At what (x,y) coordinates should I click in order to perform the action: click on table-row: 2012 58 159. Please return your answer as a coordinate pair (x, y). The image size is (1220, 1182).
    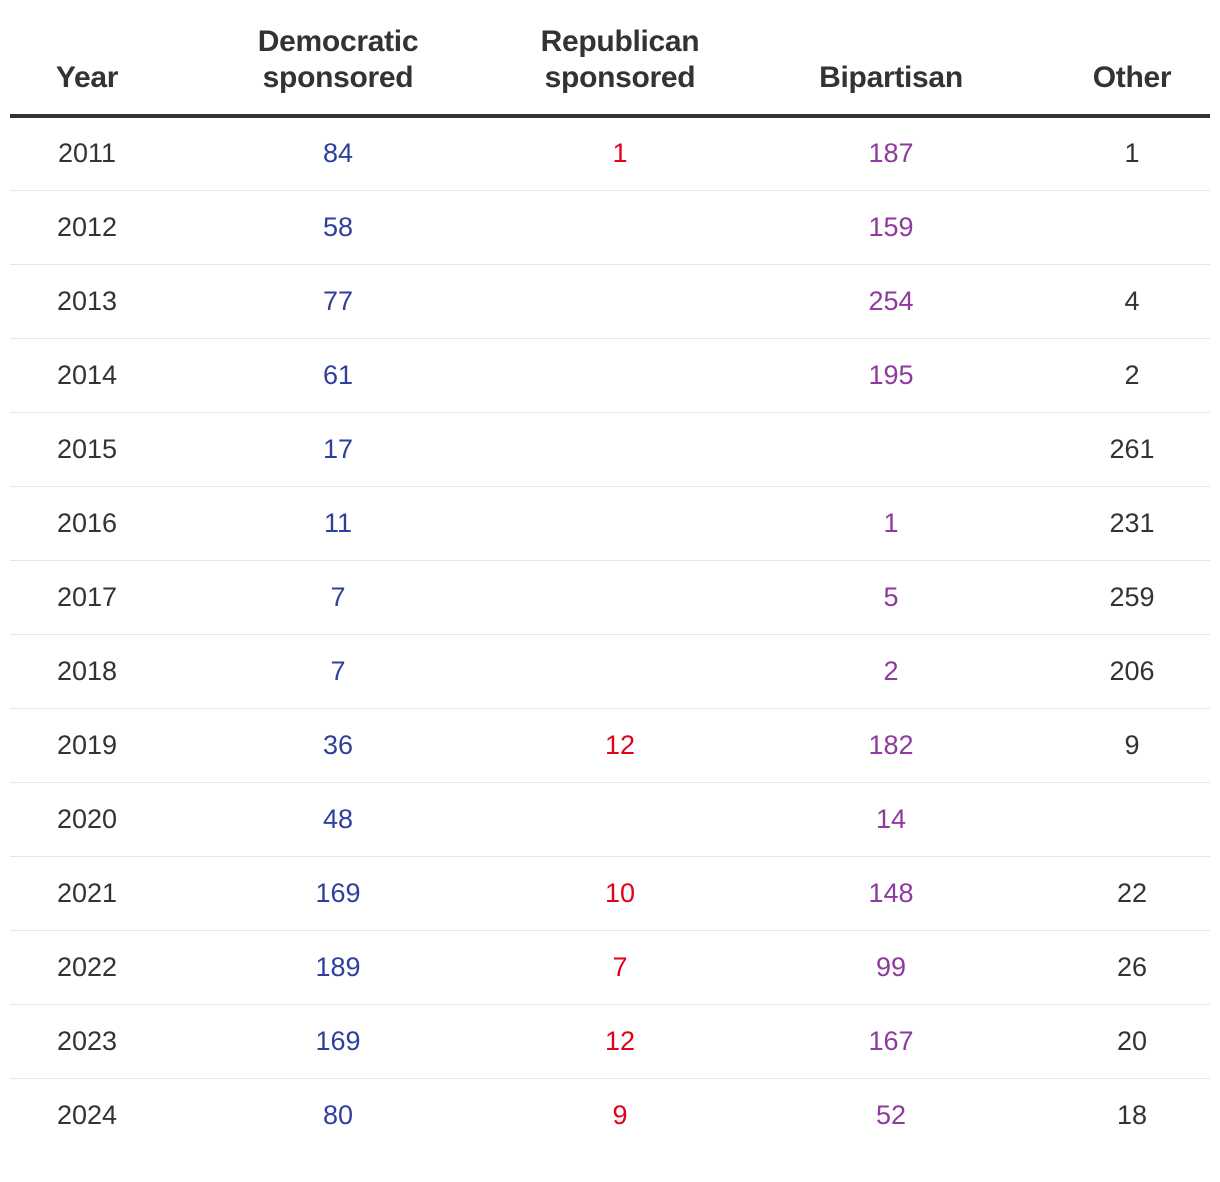
    Looking at the image, I should click on (610, 227).